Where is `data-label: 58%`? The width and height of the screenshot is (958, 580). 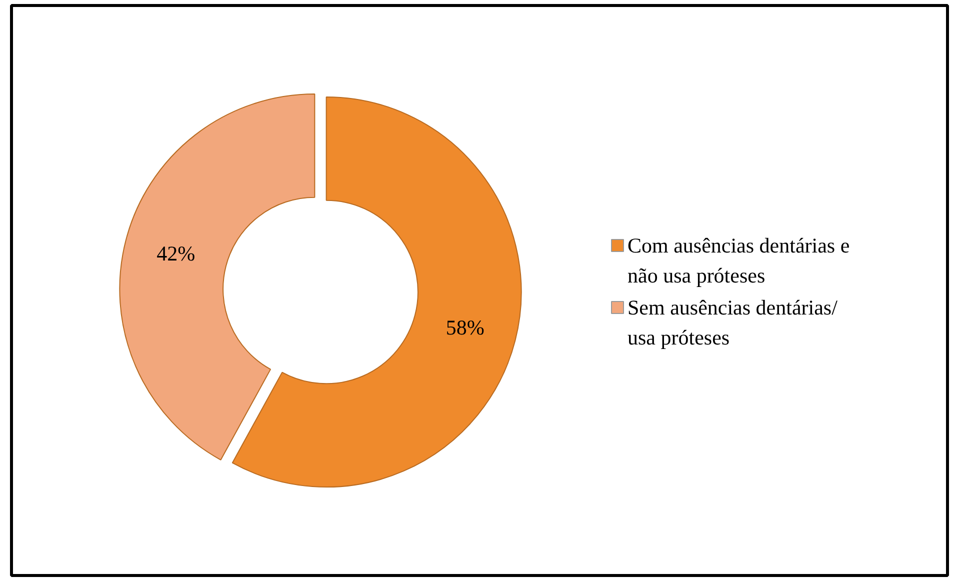
data-label: 58% is located at coordinates (465, 328).